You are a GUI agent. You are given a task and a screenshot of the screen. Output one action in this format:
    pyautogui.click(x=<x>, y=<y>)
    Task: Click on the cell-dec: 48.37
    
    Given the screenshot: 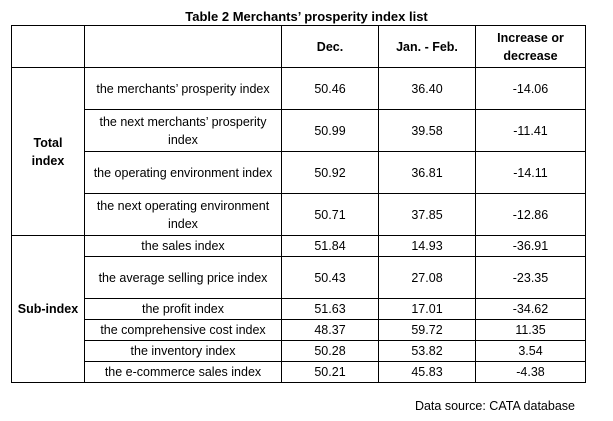 What is the action you would take?
    pyautogui.click(x=330, y=330)
    